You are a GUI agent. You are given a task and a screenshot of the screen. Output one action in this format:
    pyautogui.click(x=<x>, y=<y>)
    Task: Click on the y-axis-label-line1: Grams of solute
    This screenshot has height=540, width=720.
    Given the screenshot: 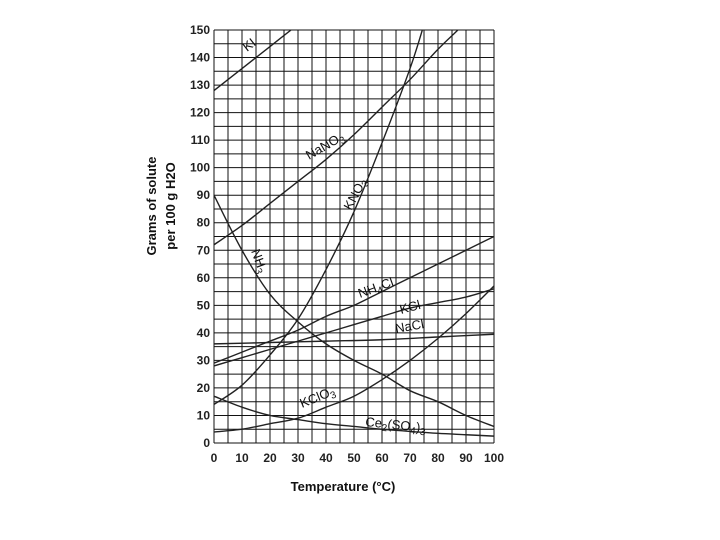 What is the action you would take?
    pyautogui.click(x=151, y=206)
    